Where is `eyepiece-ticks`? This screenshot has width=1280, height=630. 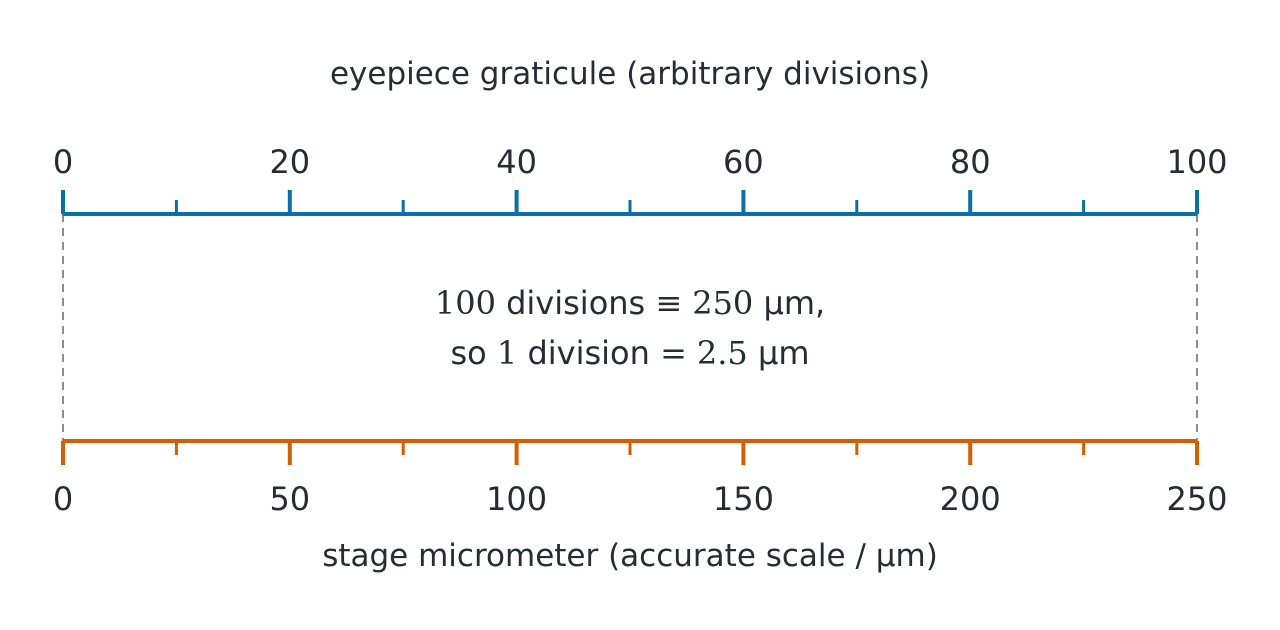
eyepiece-ticks is located at coordinates (630, 202).